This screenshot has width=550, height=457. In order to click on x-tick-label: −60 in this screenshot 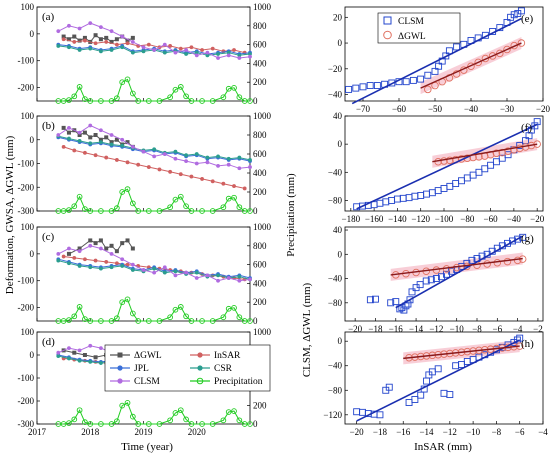, I will do `click(399, 109)`.